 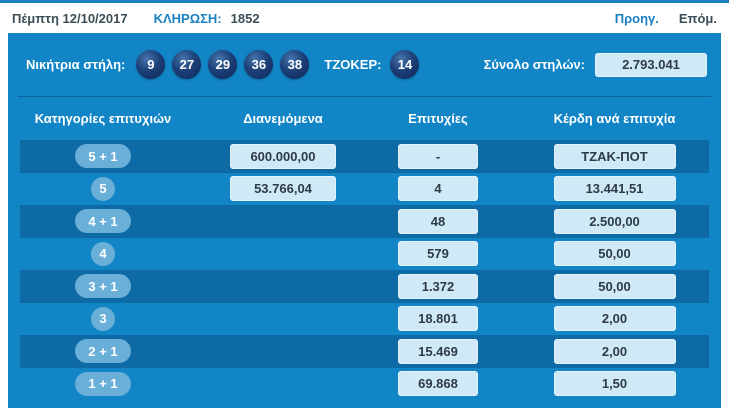 I want to click on table-row: 1 + 1 69.868 1,50, so click(x=364, y=384).